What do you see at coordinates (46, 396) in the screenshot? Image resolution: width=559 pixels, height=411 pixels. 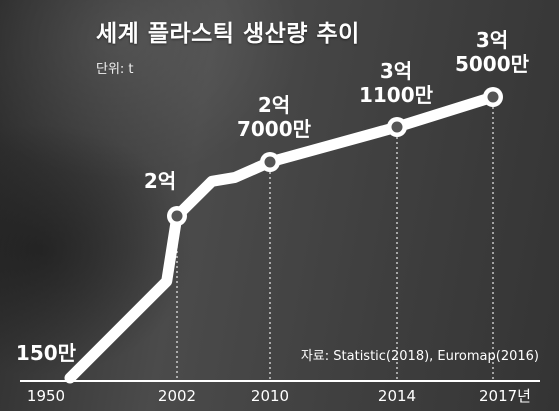 I see `x-tick-label-1950: 1950` at bounding box center [46, 396].